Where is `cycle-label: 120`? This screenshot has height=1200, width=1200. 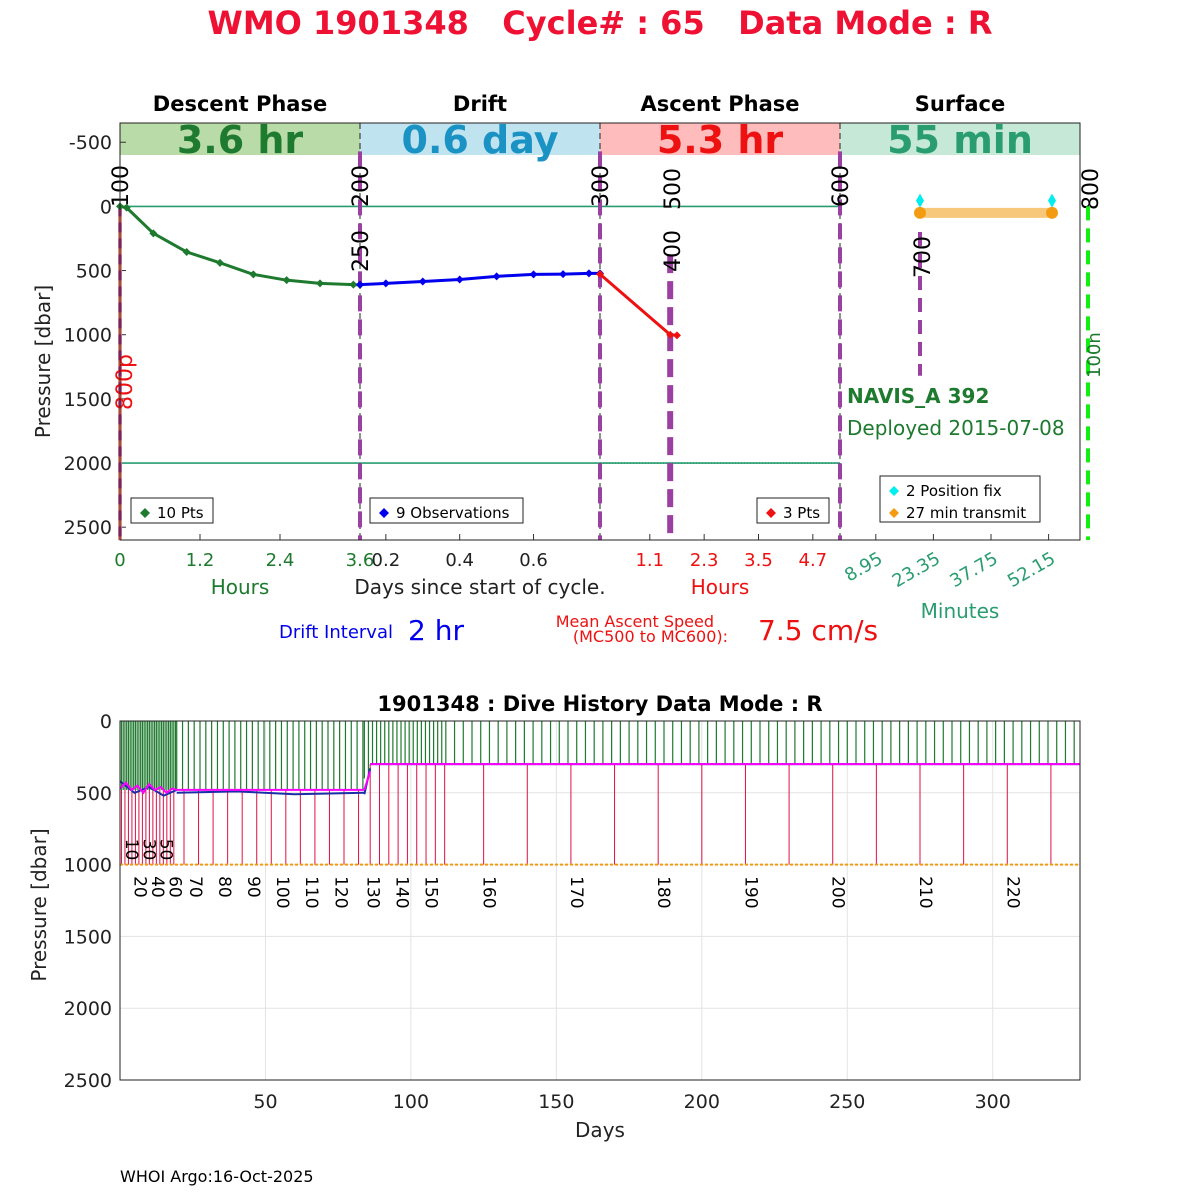
cycle-label: 120 is located at coordinates (340, 892).